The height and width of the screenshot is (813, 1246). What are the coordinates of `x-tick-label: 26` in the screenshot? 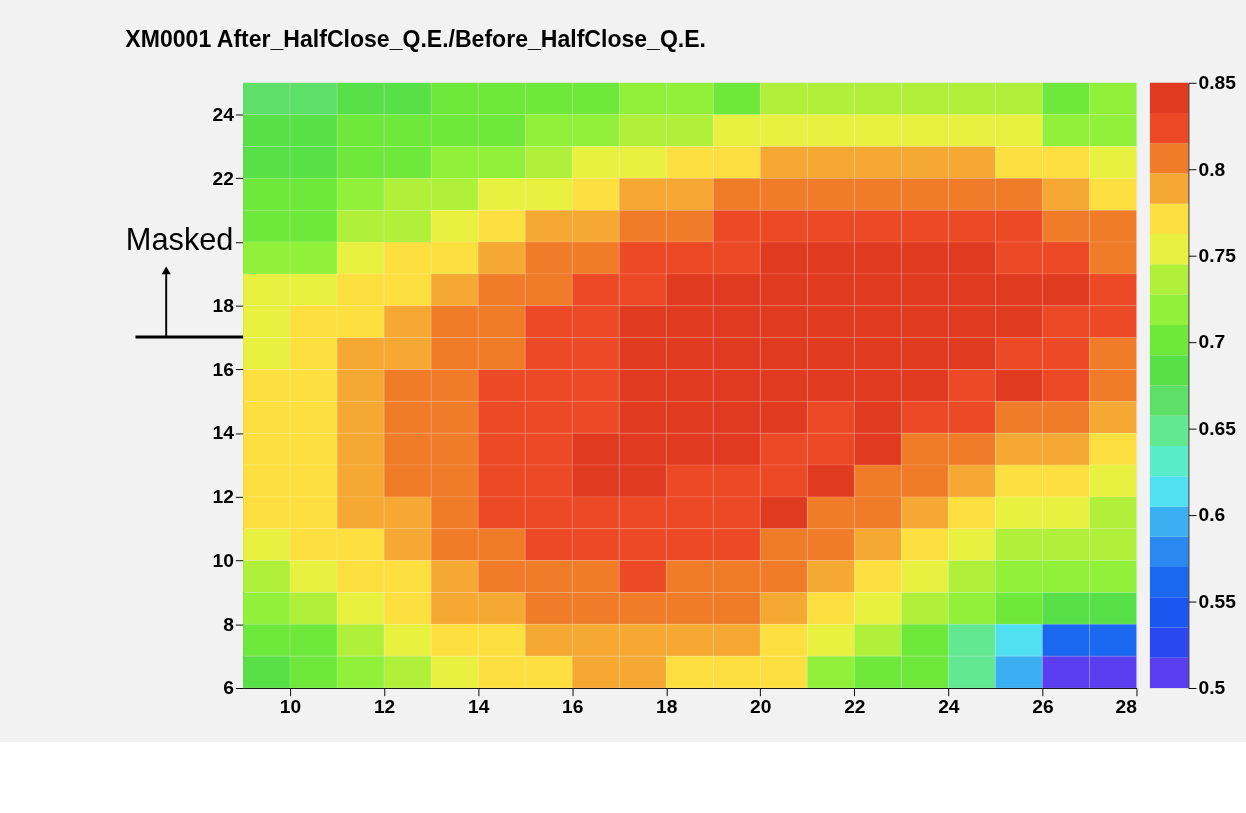 It's located at (1043, 707).